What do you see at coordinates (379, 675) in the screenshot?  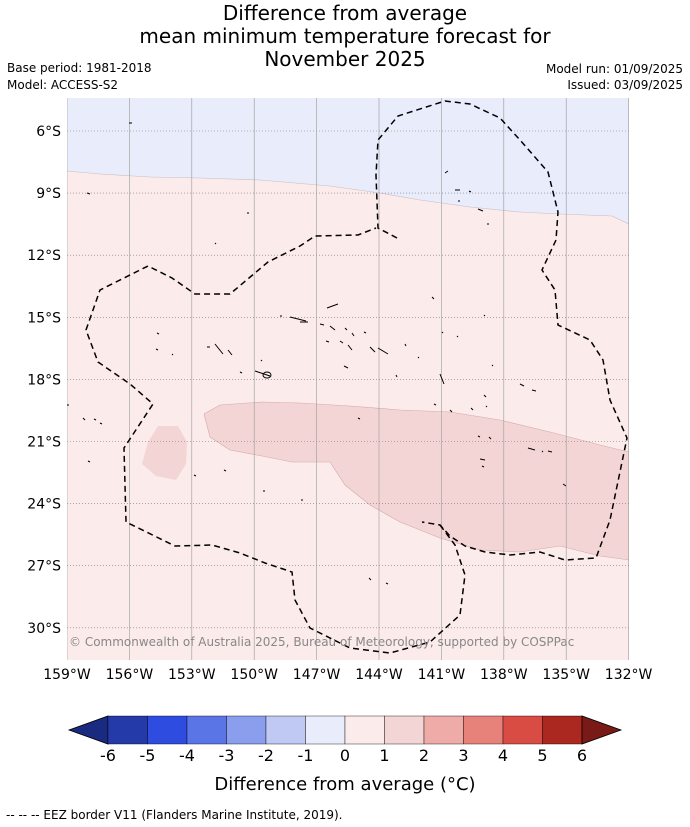 I see `lon-label: 144°W` at bounding box center [379, 675].